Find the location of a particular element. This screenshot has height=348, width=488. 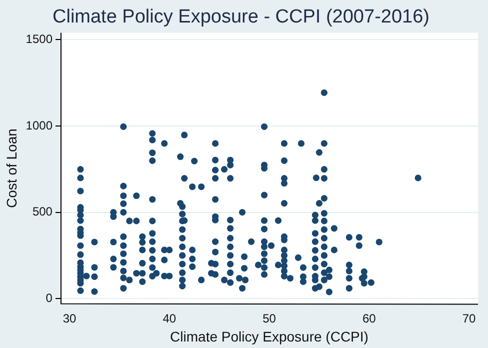

y-tick-label: 1500 is located at coordinates (39, 39).